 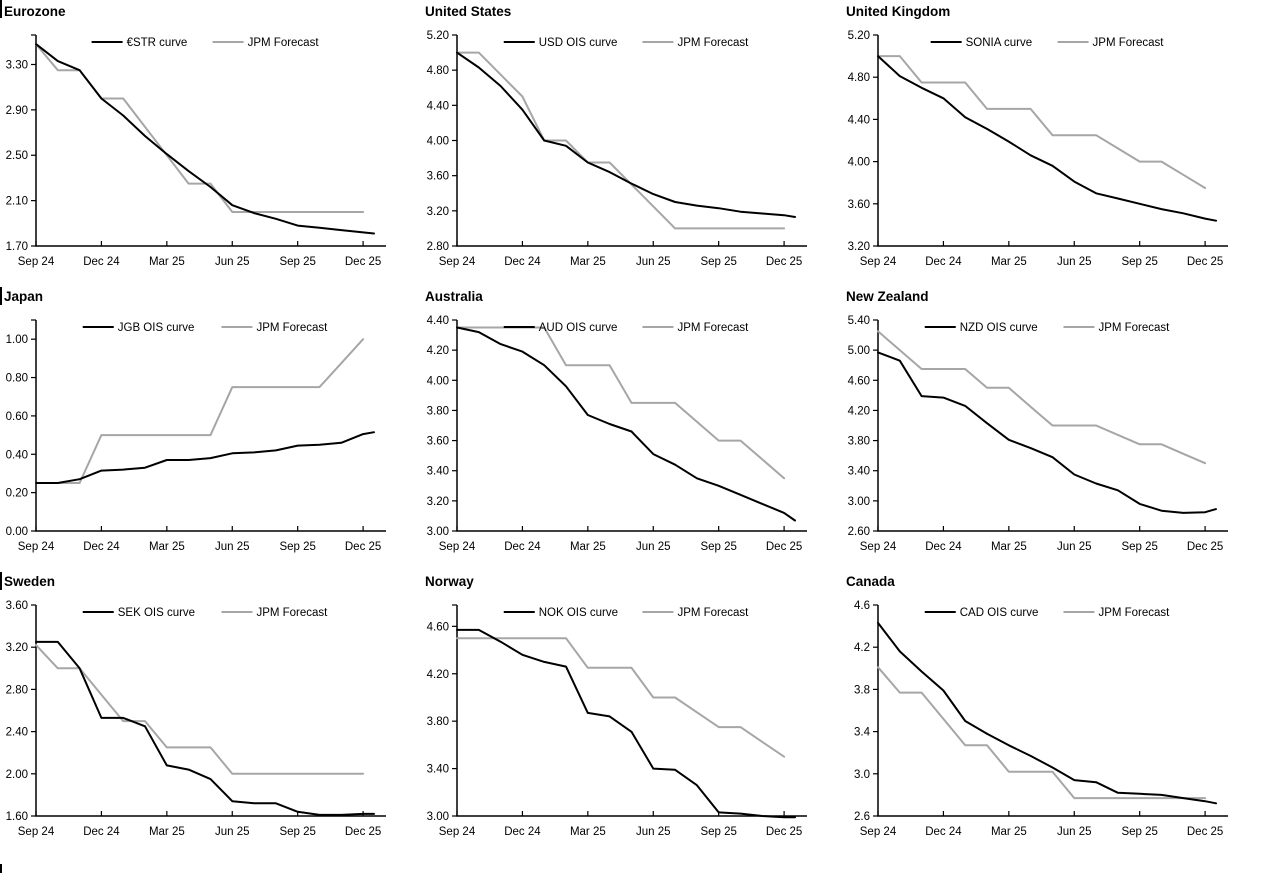 I want to click on svg-text: 2.00, so click(x=17, y=775).